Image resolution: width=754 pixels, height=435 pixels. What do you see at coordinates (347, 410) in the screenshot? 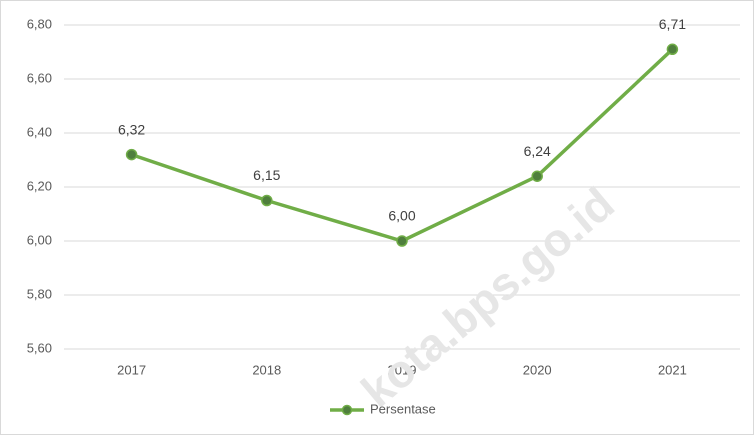
I see `legend-marker` at bounding box center [347, 410].